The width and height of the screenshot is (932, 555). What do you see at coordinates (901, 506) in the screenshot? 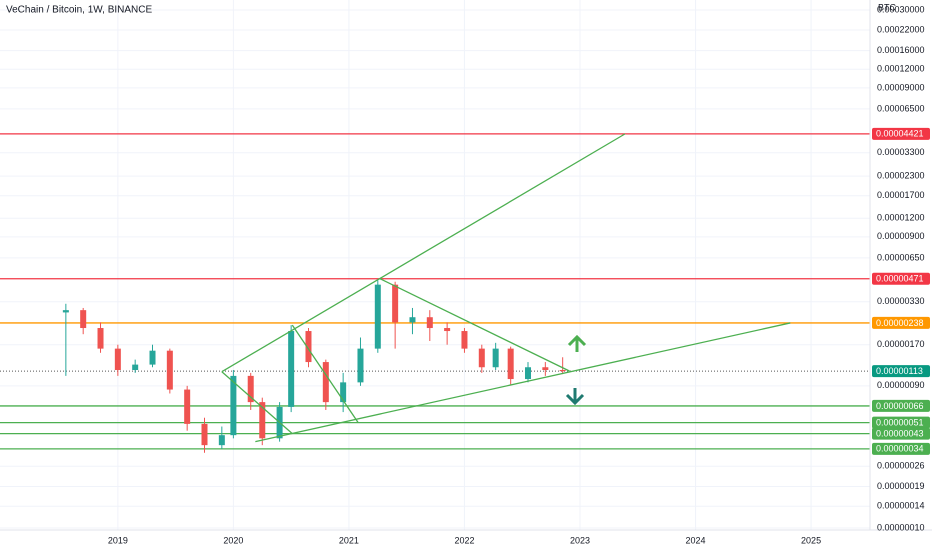
I see `y-tick-label: 0.00000014` at bounding box center [901, 506].